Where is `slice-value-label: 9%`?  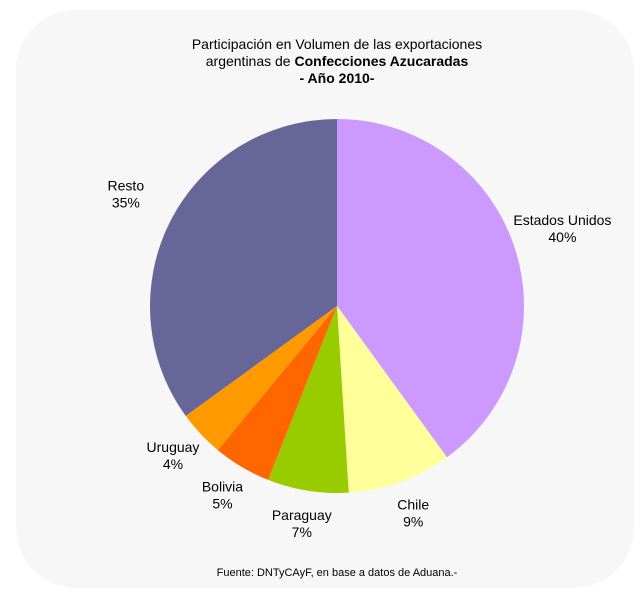 slice-value-label: 9% is located at coordinates (413, 522).